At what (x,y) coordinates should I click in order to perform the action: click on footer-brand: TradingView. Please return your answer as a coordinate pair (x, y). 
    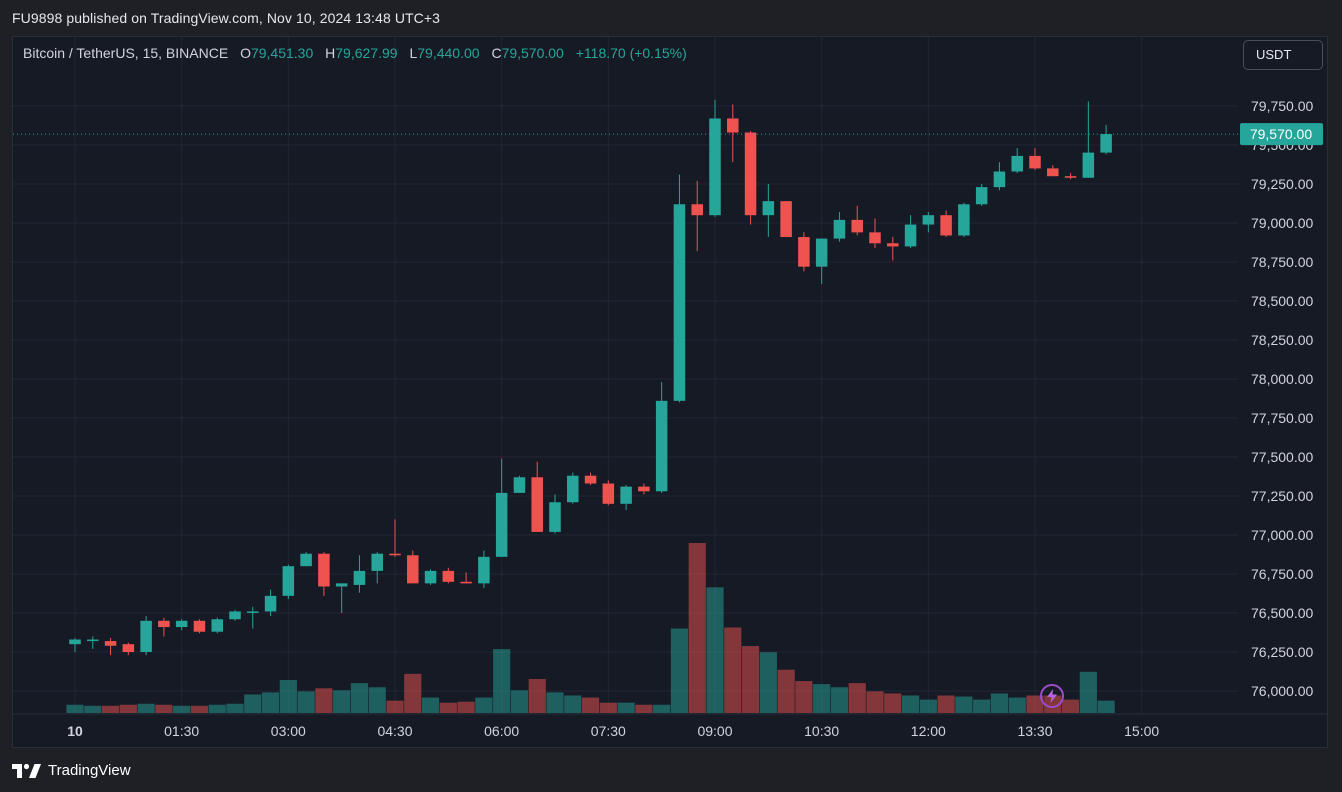
    Looking at the image, I should click on (71, 770).